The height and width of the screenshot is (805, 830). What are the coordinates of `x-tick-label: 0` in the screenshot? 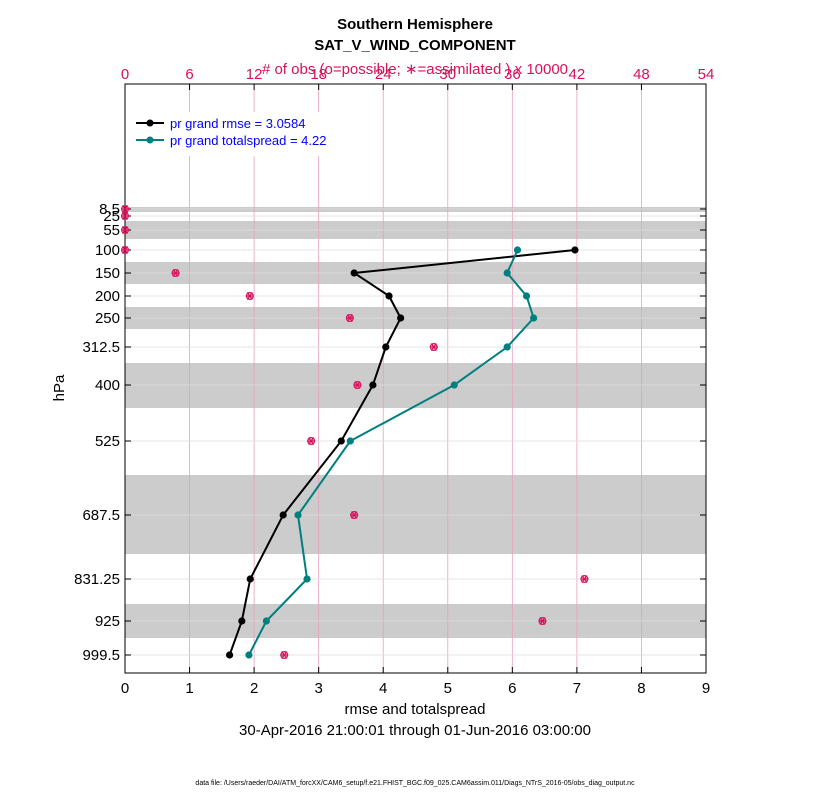 It's located at (125, 688).